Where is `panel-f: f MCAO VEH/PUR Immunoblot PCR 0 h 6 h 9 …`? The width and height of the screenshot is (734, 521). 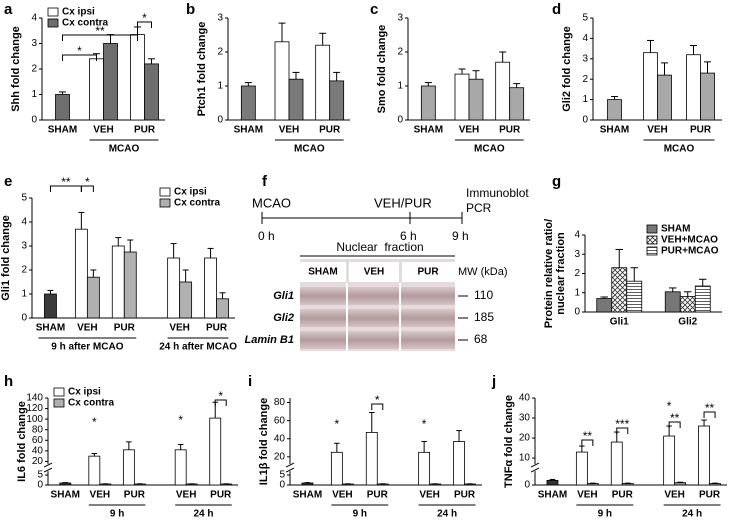
panel-f: f MCAO VEH/PUR Immunoblot PCR 0 h 6 h 9 … is located at coordinates (386, 262).